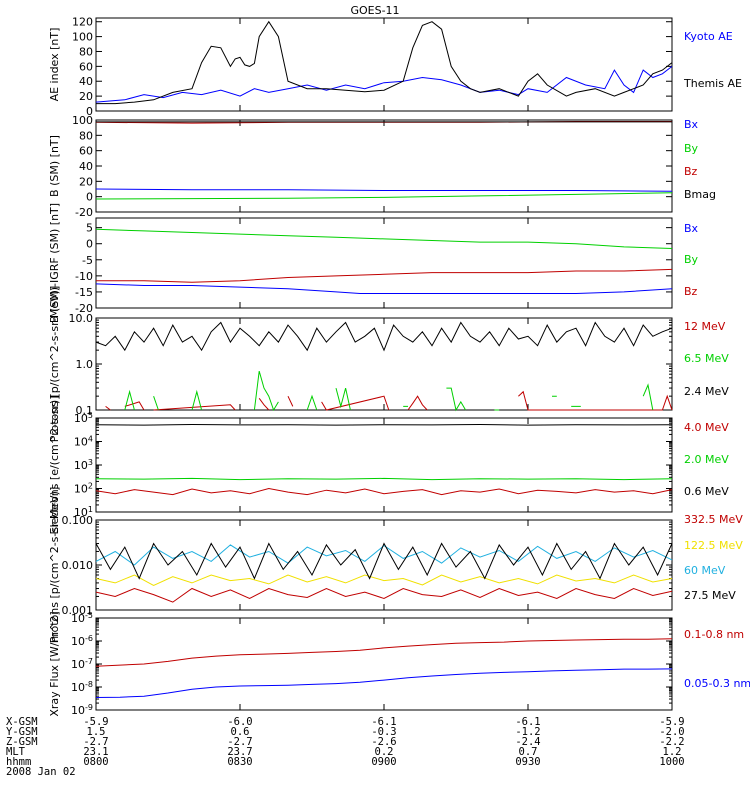 This screenshot has height=805, width=750. Describe the element at coordinates (78, 610) in the screenshot. I see `y-tick-label: 0.001` at that location.